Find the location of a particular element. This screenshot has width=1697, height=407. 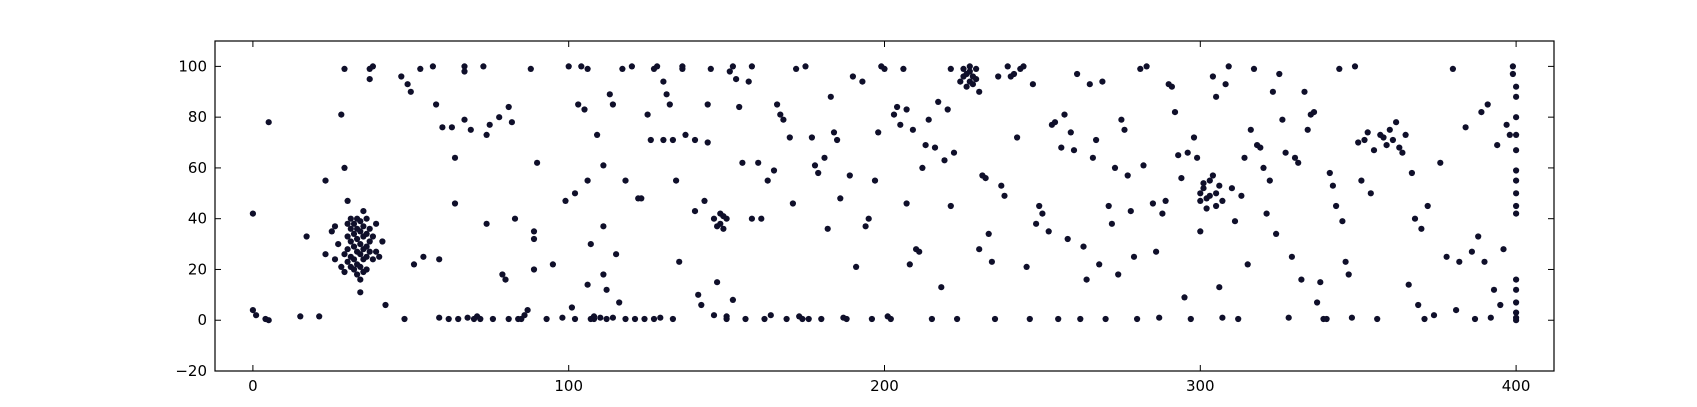

y-tick-label: 100 is located at coordinates (192, 66).